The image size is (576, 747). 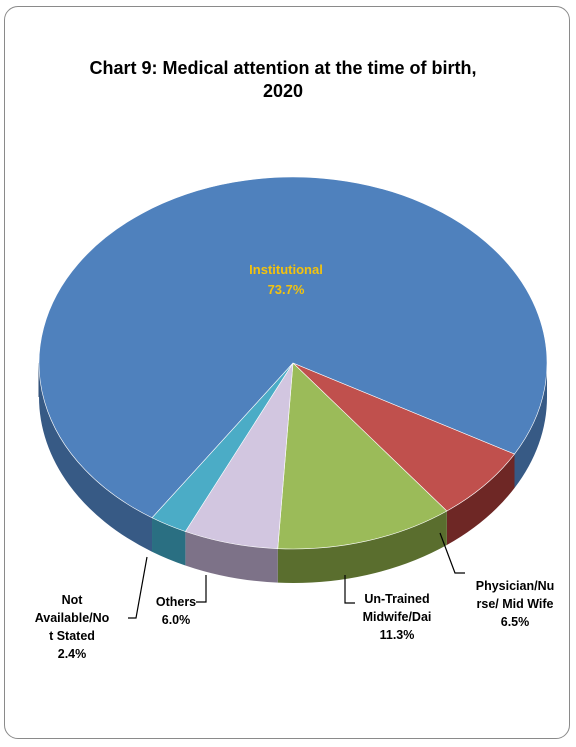 I want to click on pie-side-others, so click(x=231, y=557).